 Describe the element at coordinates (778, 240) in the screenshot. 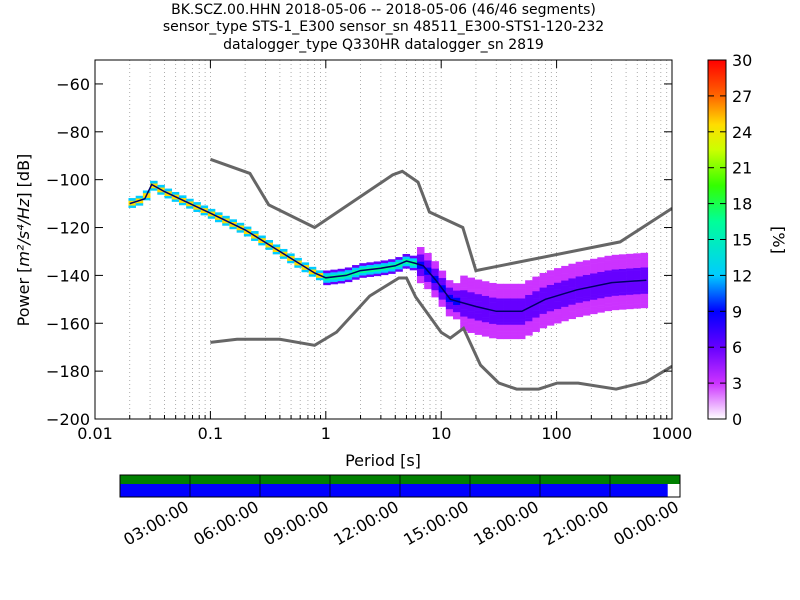

I see `colorbar-label: [%]` at that location.